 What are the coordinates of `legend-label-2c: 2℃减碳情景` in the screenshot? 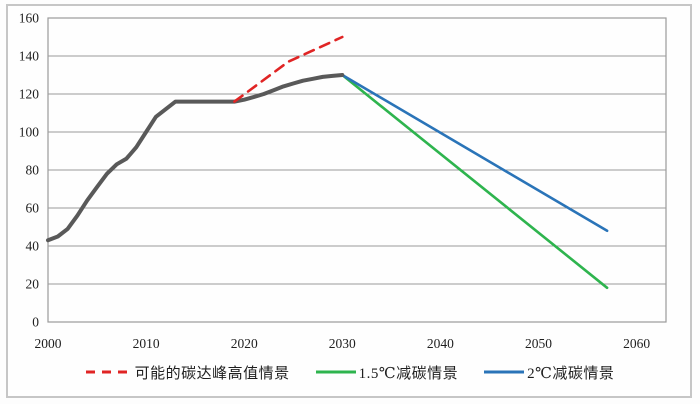 It's located at (571, 373).